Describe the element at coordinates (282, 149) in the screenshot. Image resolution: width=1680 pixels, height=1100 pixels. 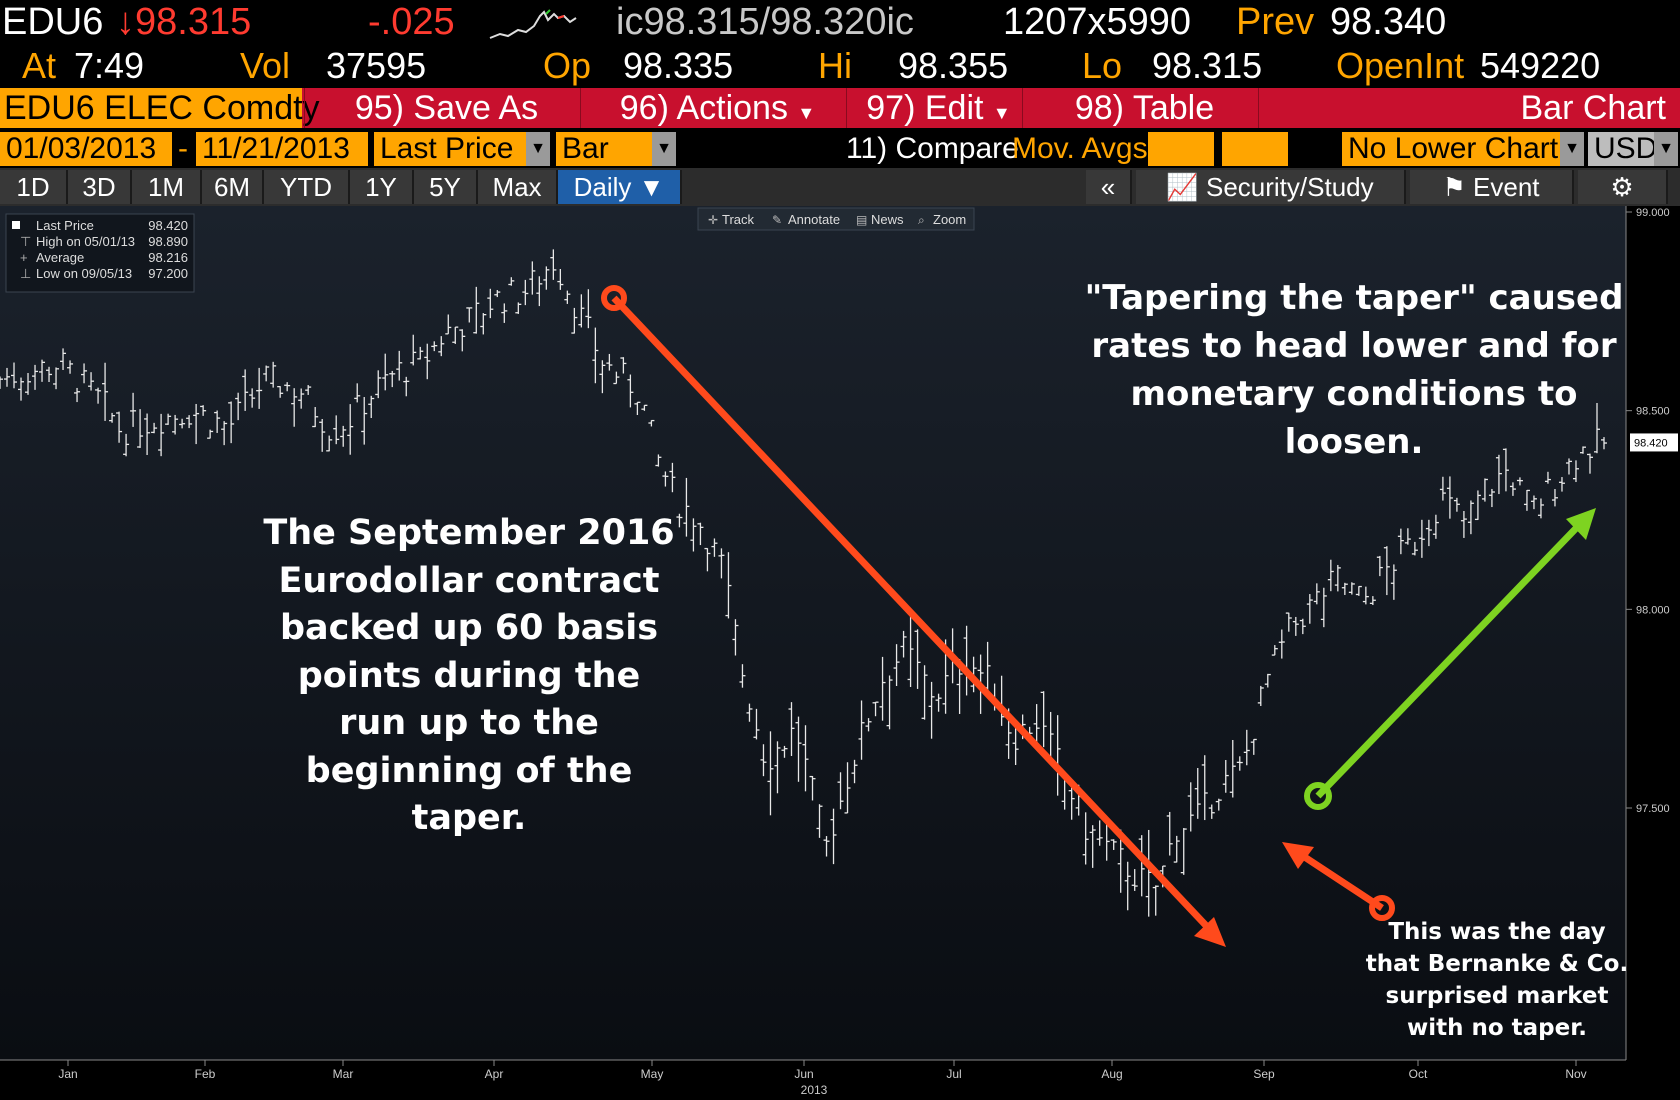
I see `end-date-input: 11/21/2013` at that location.